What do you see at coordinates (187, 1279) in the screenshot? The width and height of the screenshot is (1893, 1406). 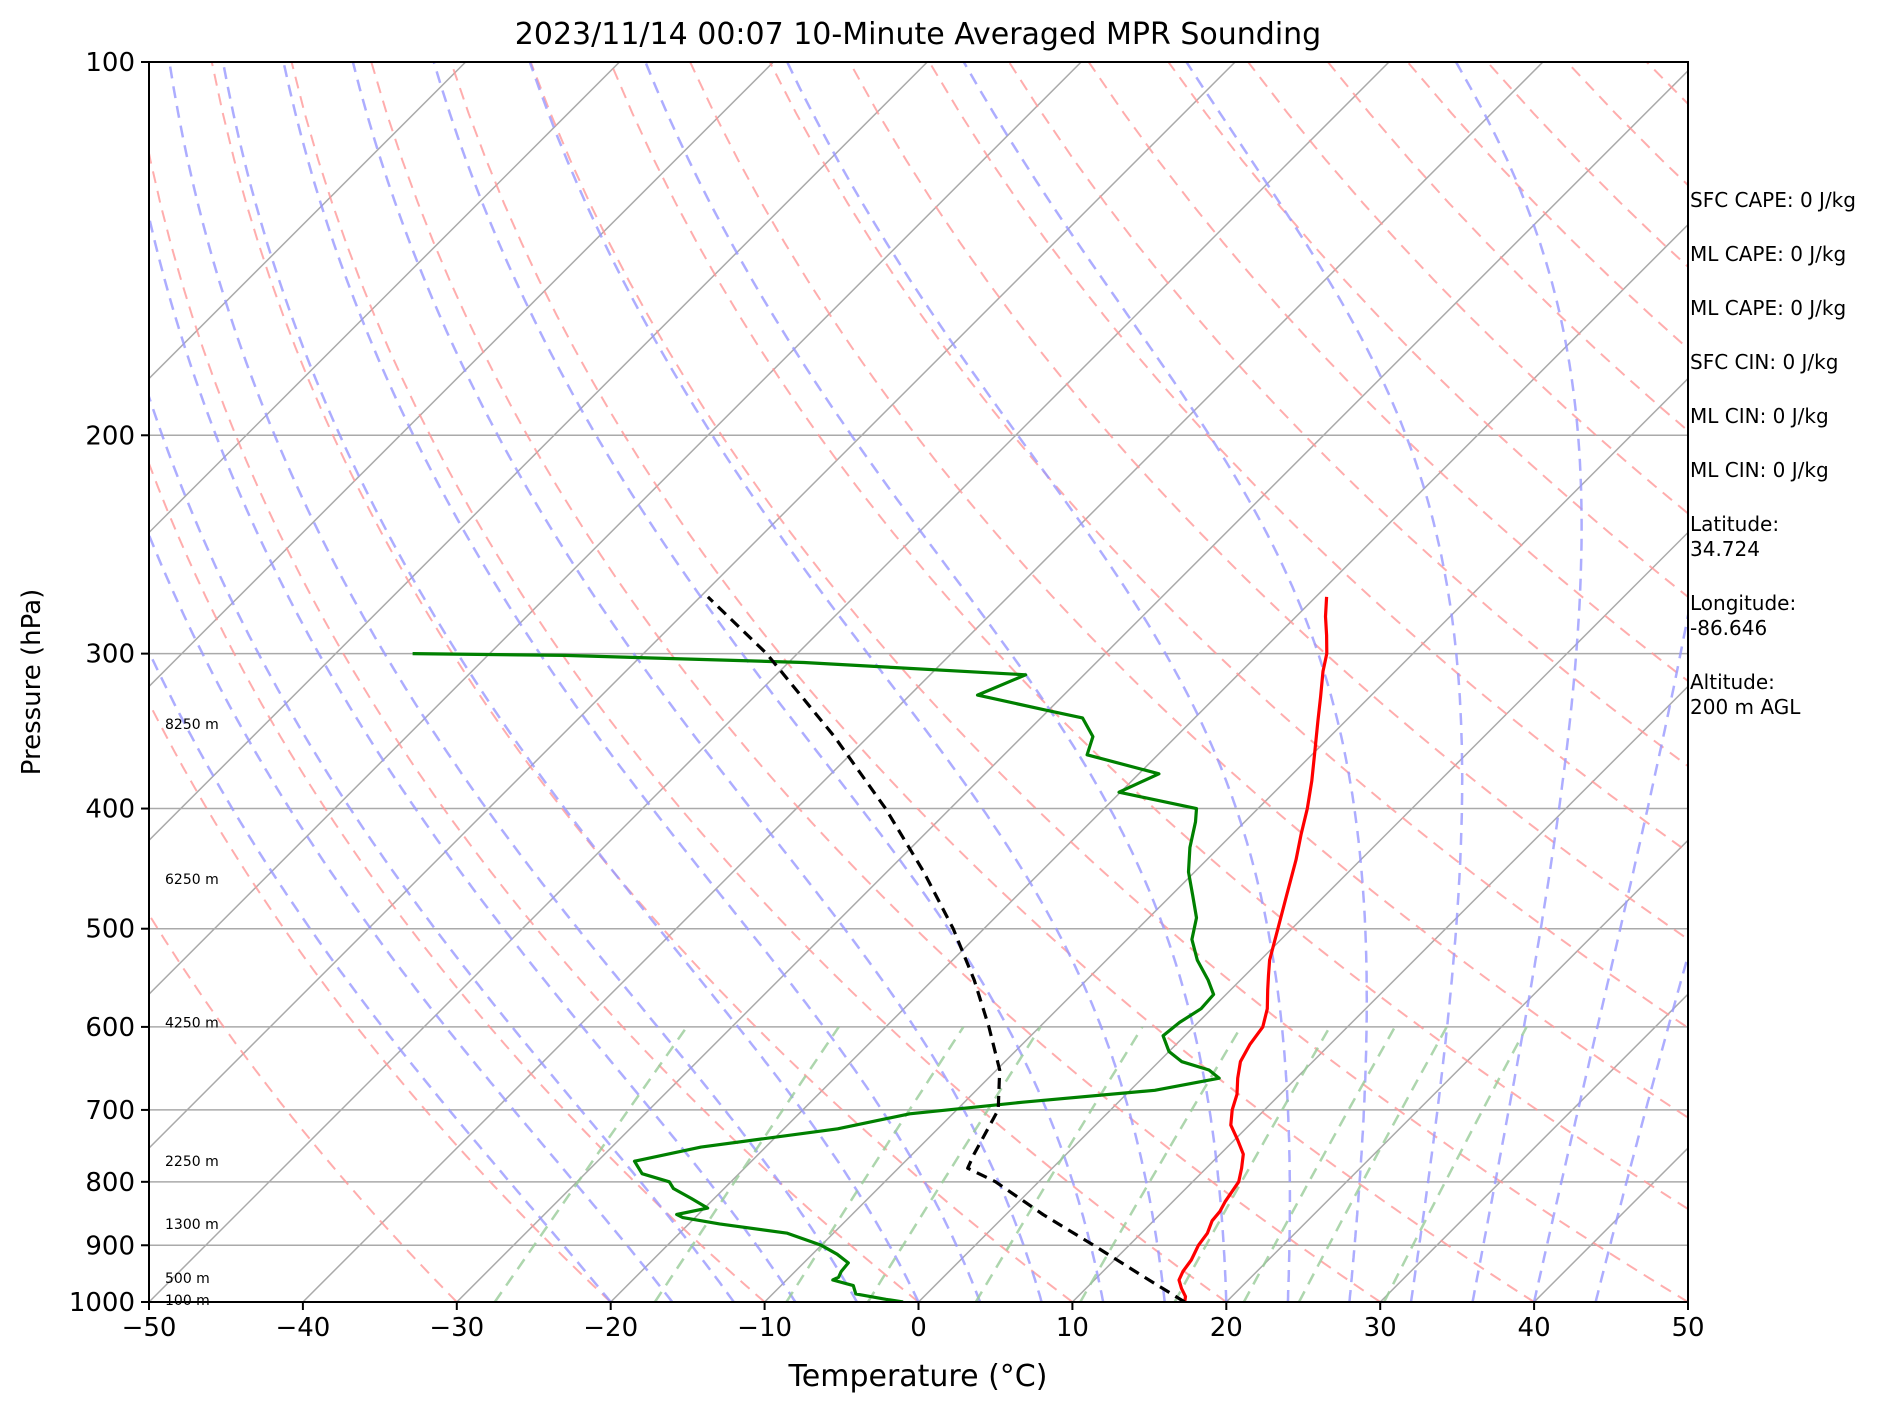 I see `height-label: 500 m` at bounding box center [187, 1279].